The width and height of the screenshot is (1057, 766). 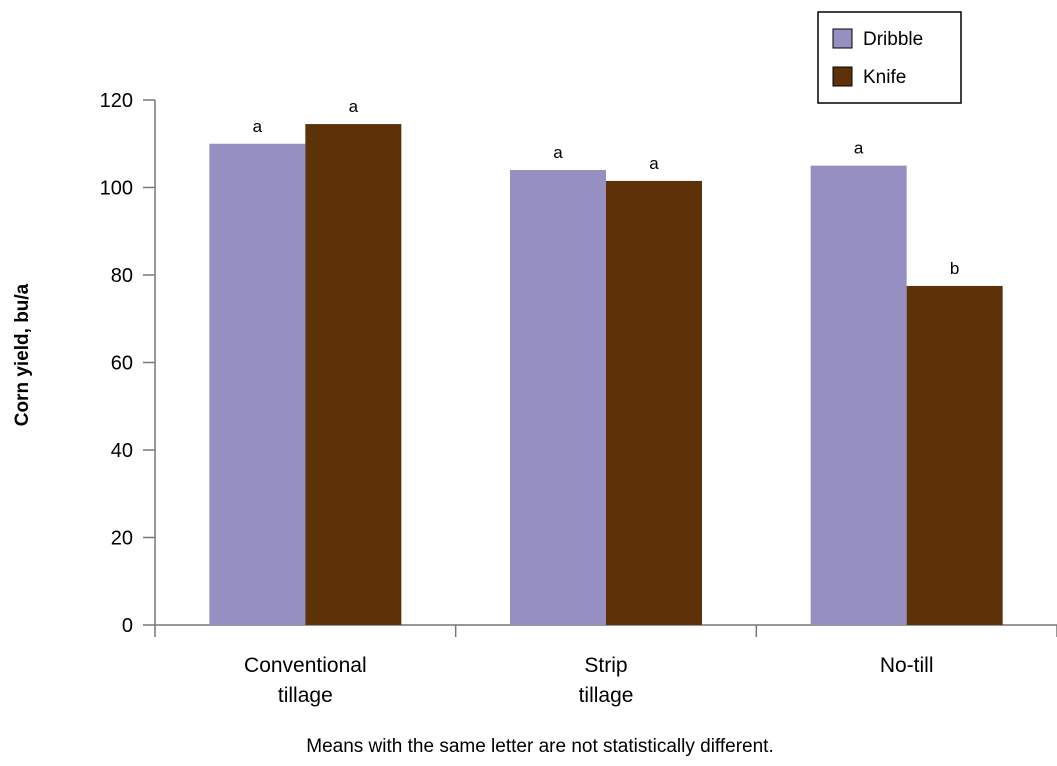 What do you see at coordinates (884, 77) in the screenshot?
I see `legend-label-knife: Knife` at bounding box center [884, 77].